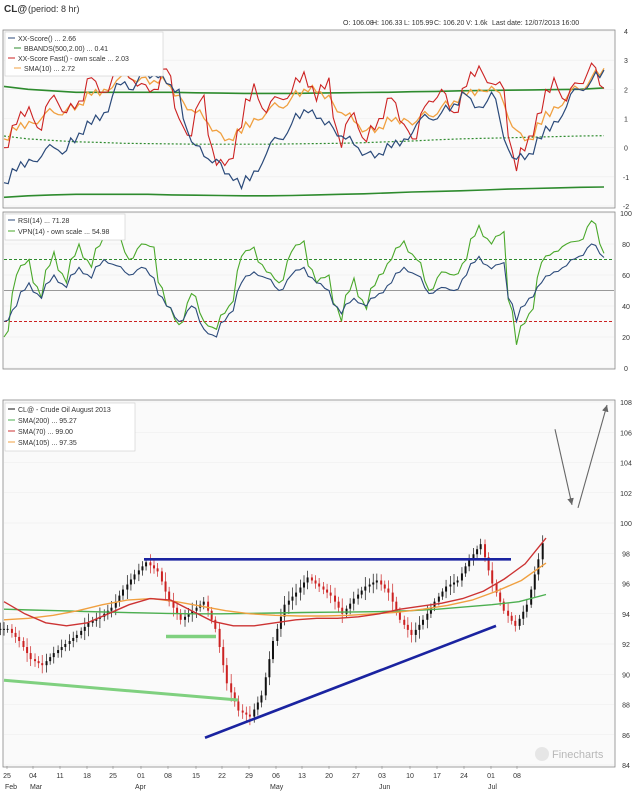 The width and height of the screenshot is (640, 797). Describe the element at coordinates (382, 776) in the screenshot. I see `x-tick-label: 03` at that location.